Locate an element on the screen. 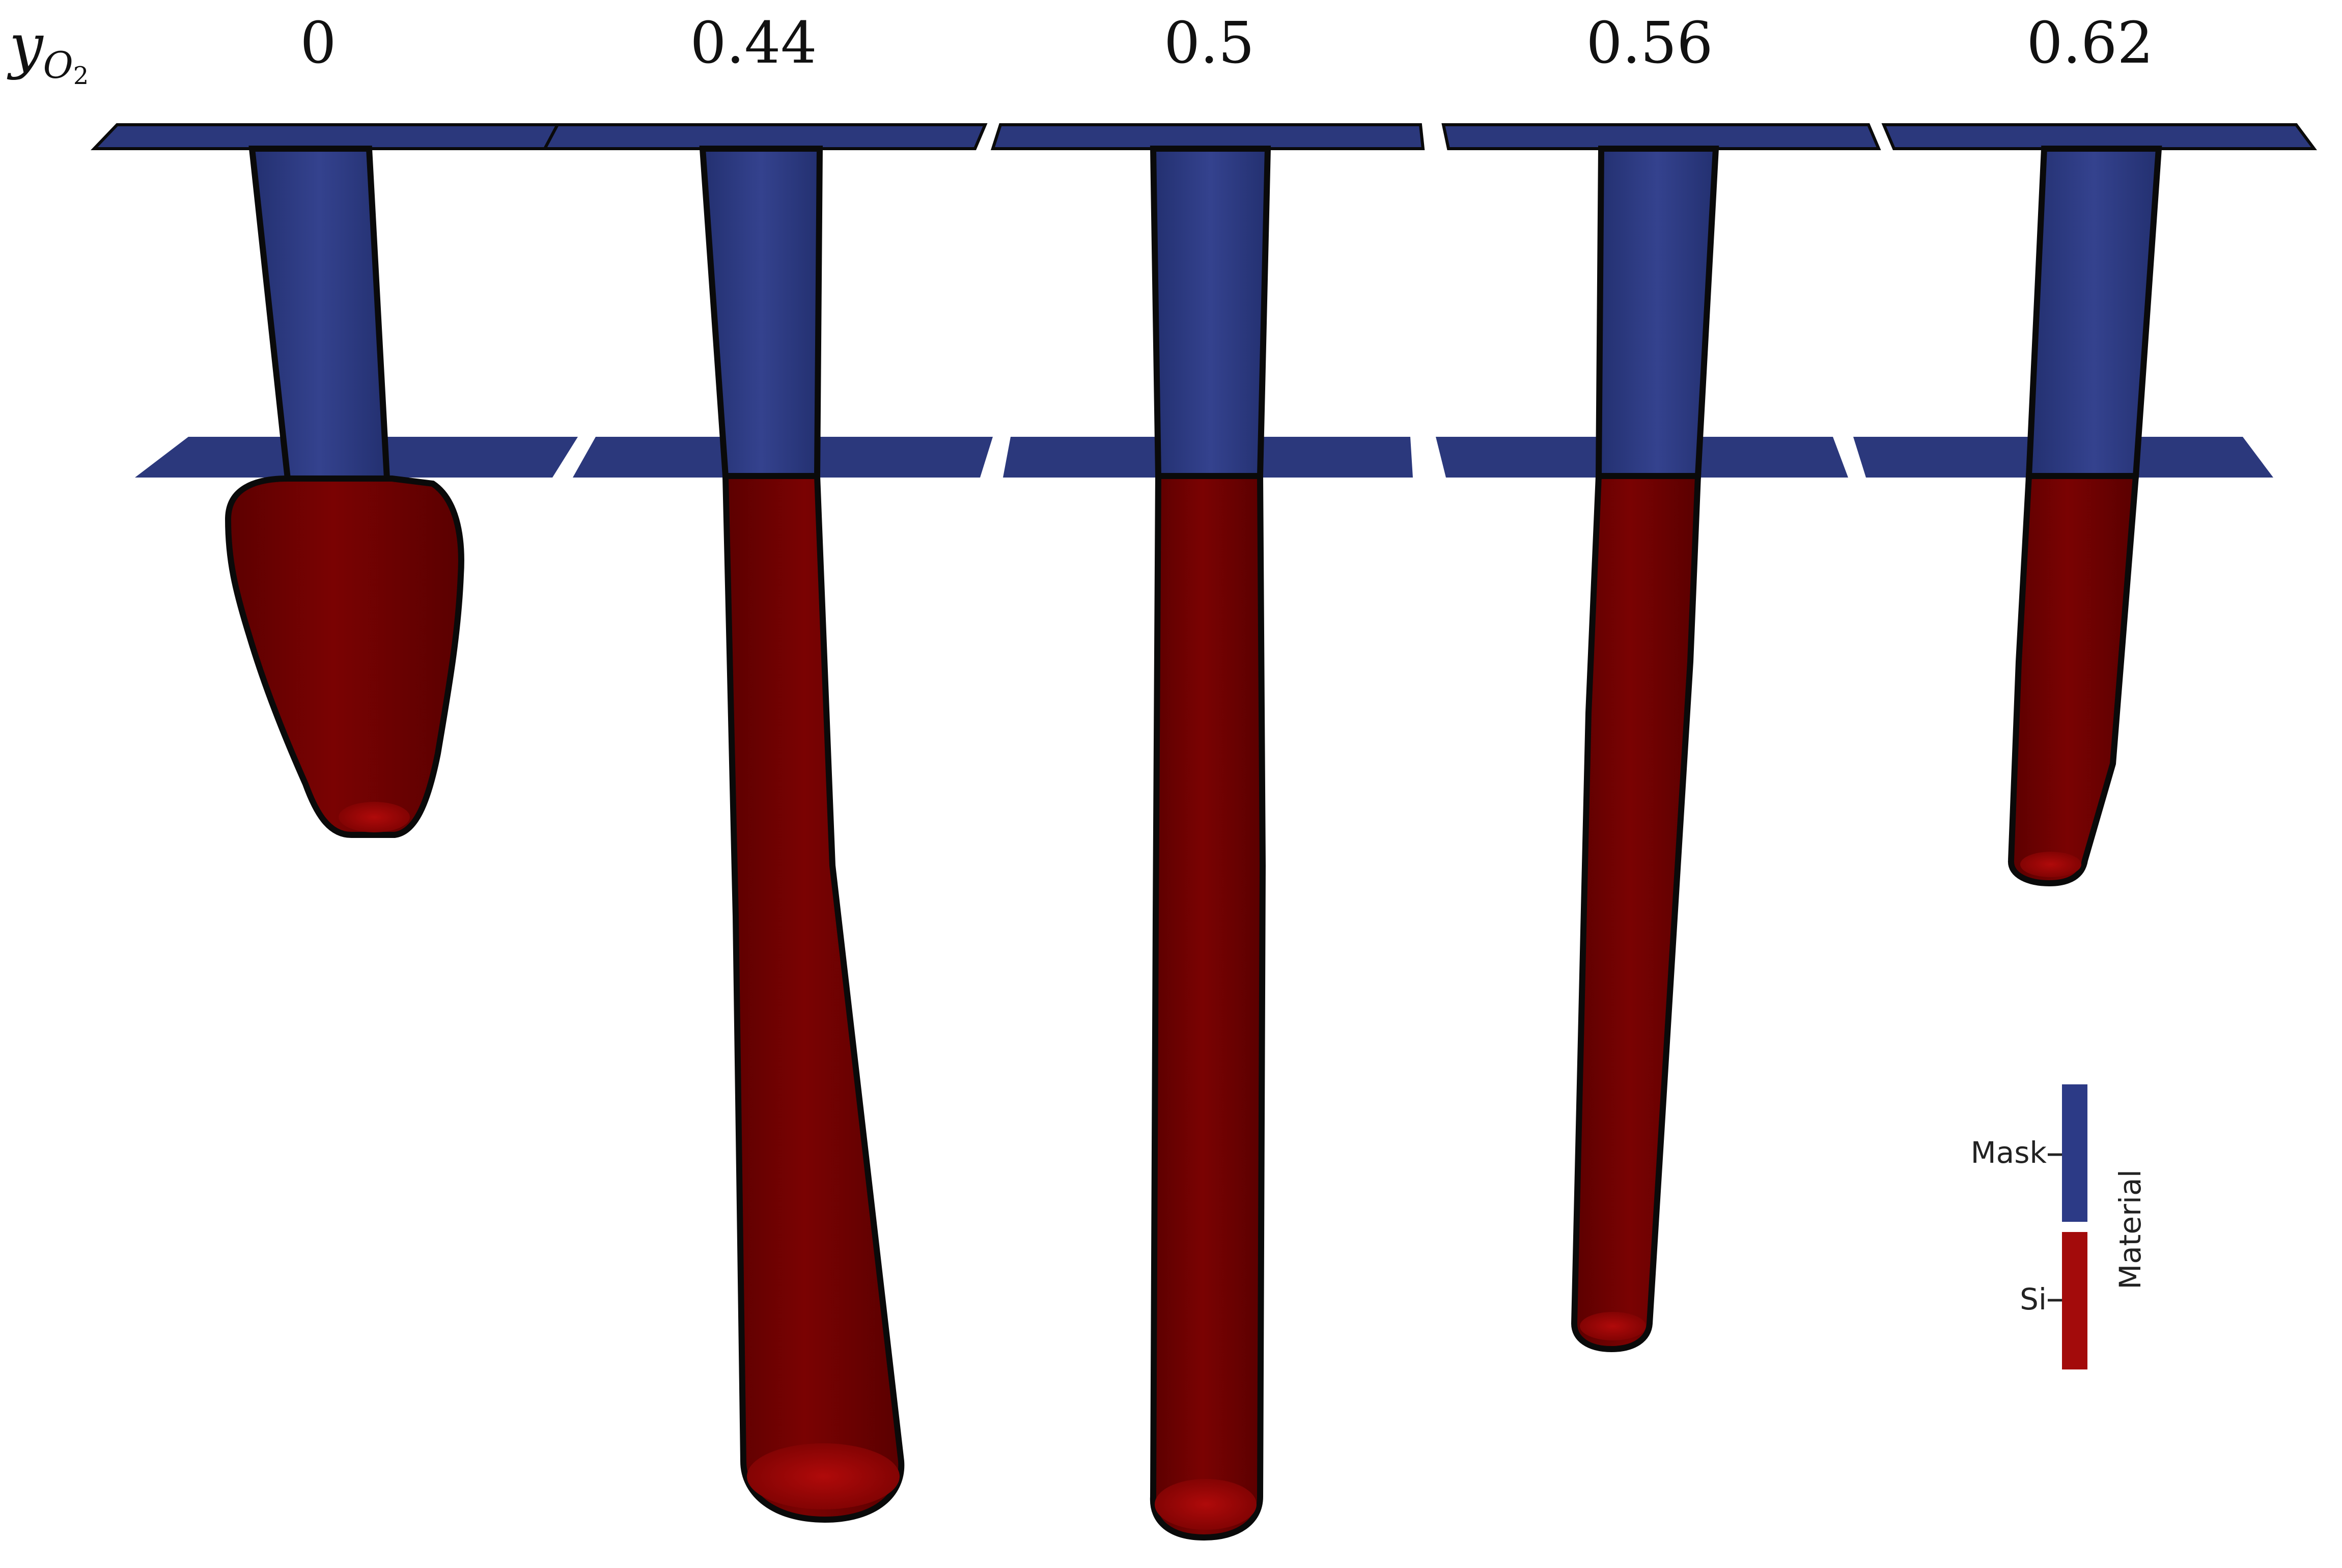 This screenshot has height=1568, width=2342. legend-label-mask: Mask is located at coordinates (2008, 1152).